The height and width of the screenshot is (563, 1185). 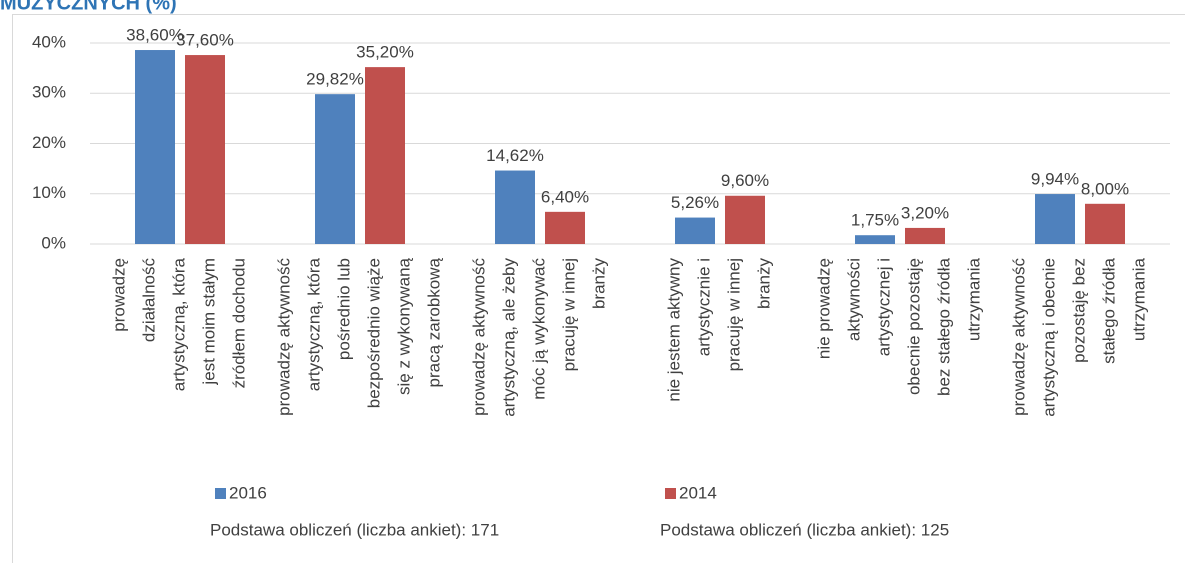 What do you see at coordinates (943, 326) in the screenshot?
I see `x-tick-label: bez stałego źródła` at bounding box center [943, 326].